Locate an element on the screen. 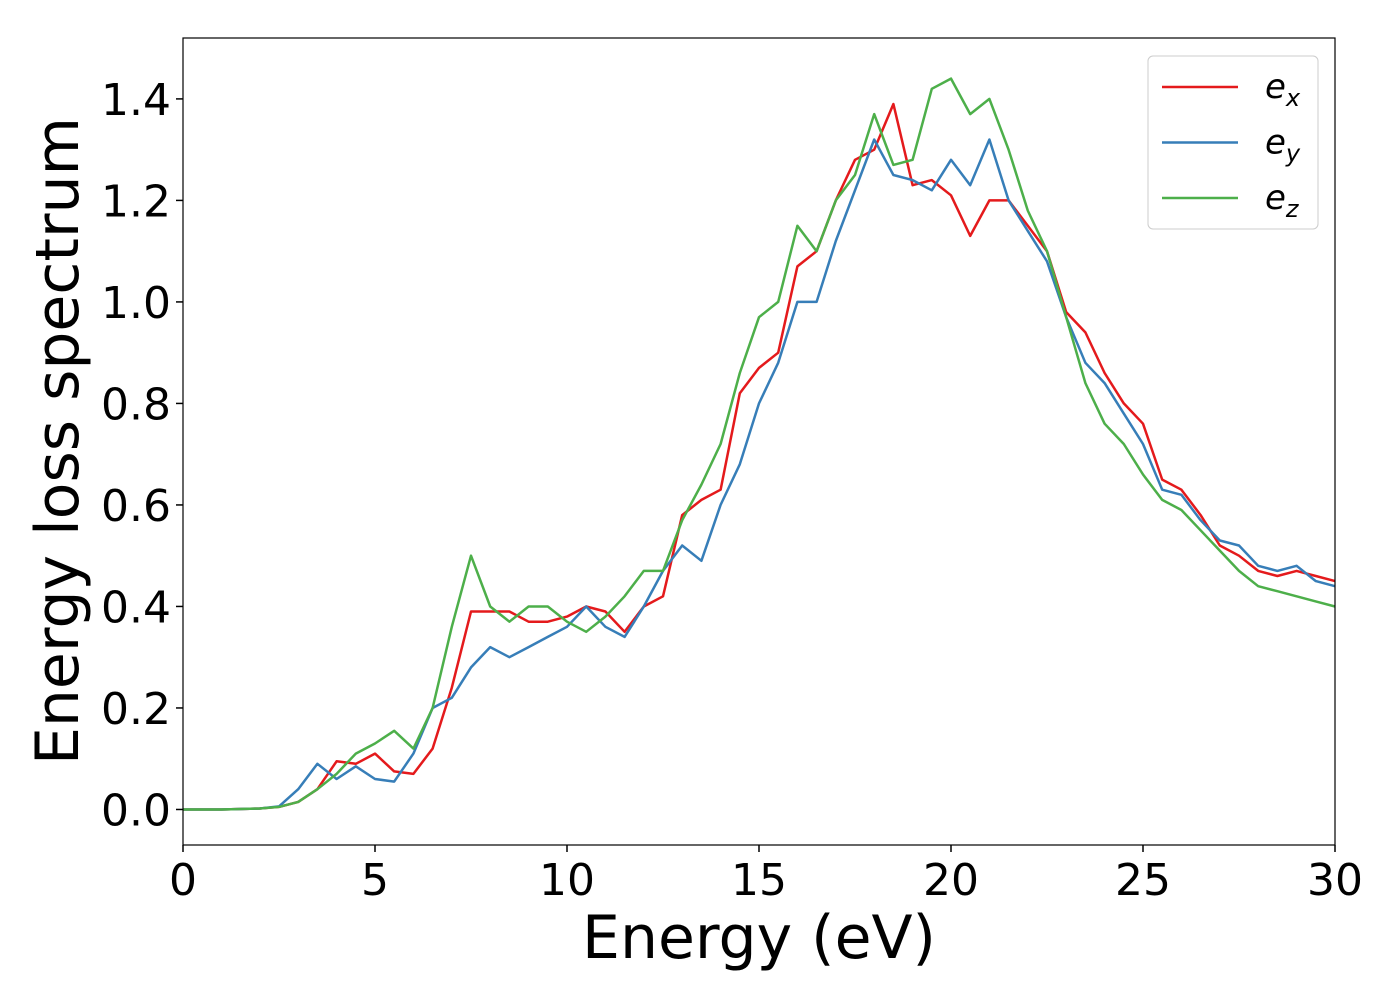  y-axis-label: Energy loss spectrum is located at coordinates (58, 441).